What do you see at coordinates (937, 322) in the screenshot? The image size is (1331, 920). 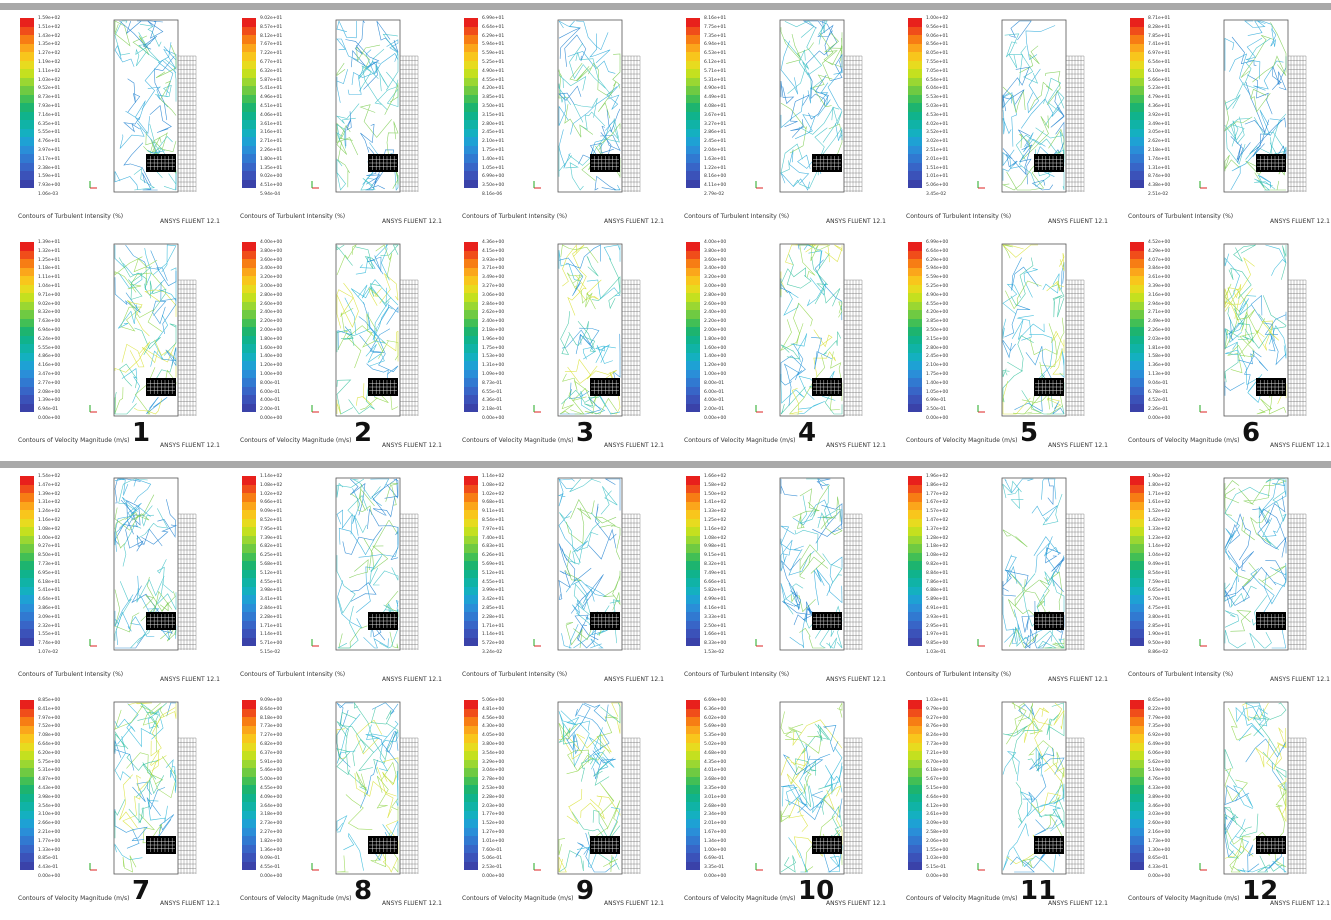 I see `colorbar-tick-label: 3.85e+00` at bounding box center [937, 322].